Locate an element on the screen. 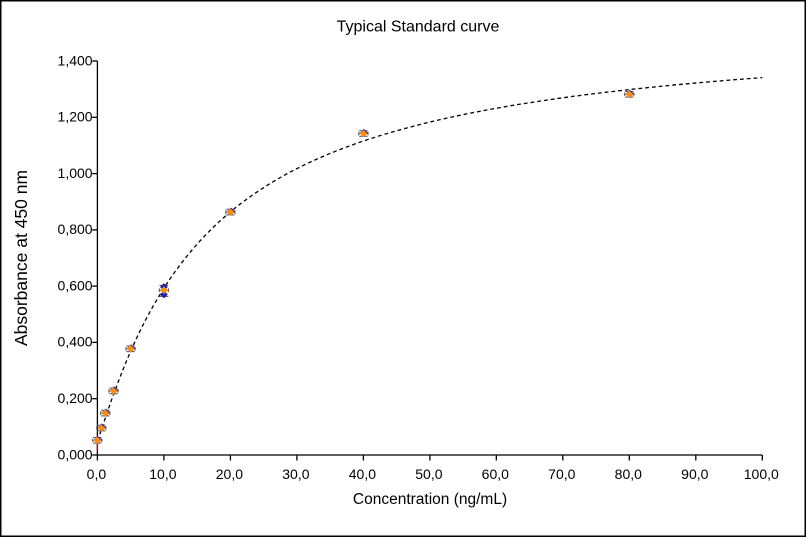 The height and width of the screenshot is (542, 806). svg-text: 0,600 is located at coordinates (75, 285).